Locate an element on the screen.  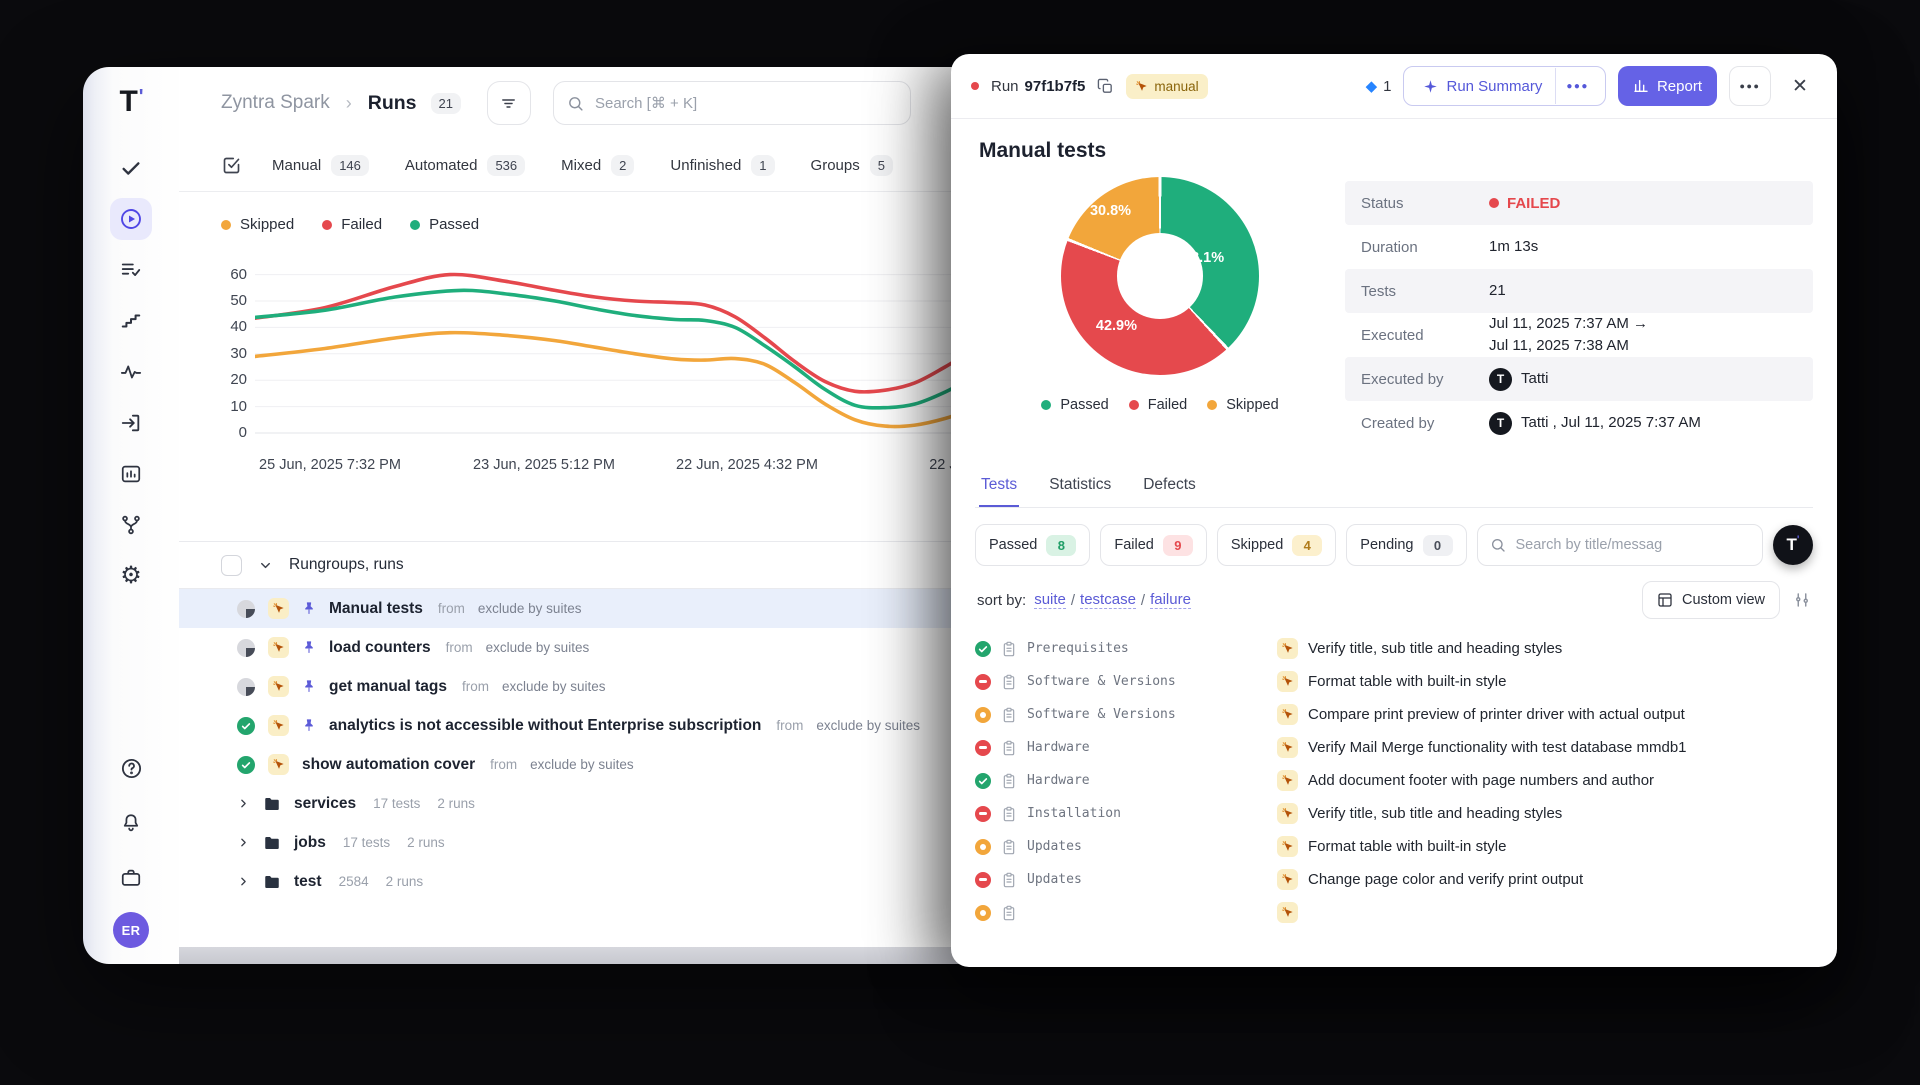
test-row: Updates Format table with built-in style is located at coordinates (1394, 846).